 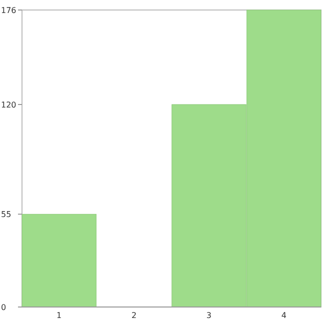 What do you see at coordinates (134, 315) in the screenshot?
I see `x-tick-label: 2` at bounding box center [134, 315].